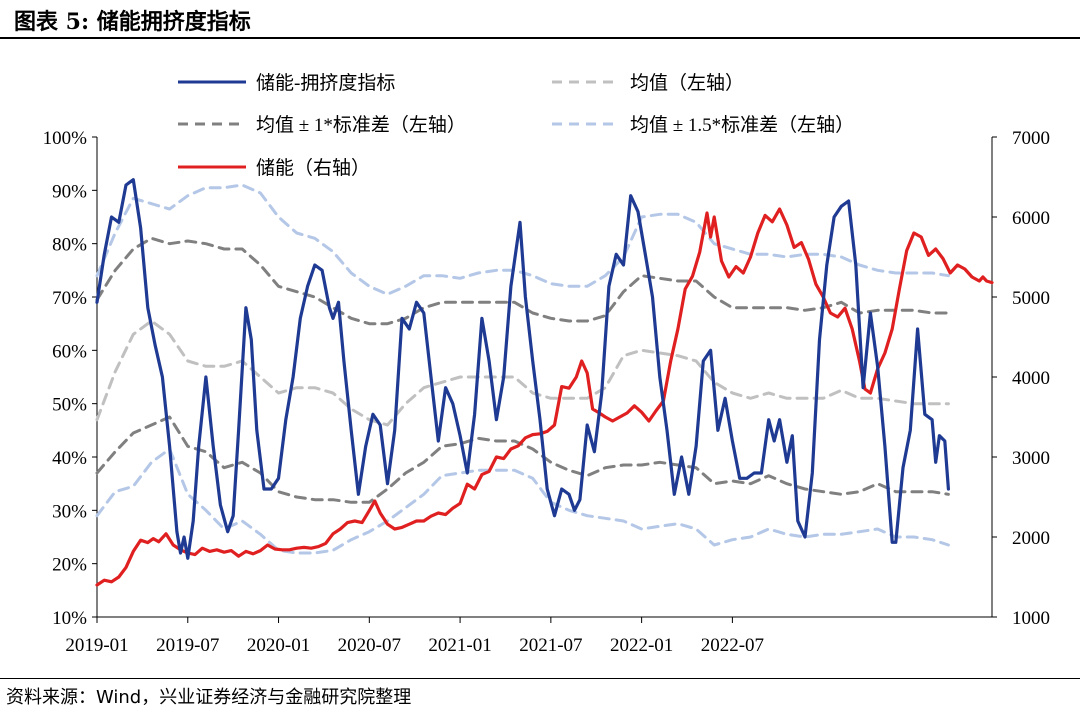 The image size is (1080, 721). What do you see at coordinates (1031, 218) in the screenshot?
I see `right-tick-label: 6000` at bounding box center [1031, 218].